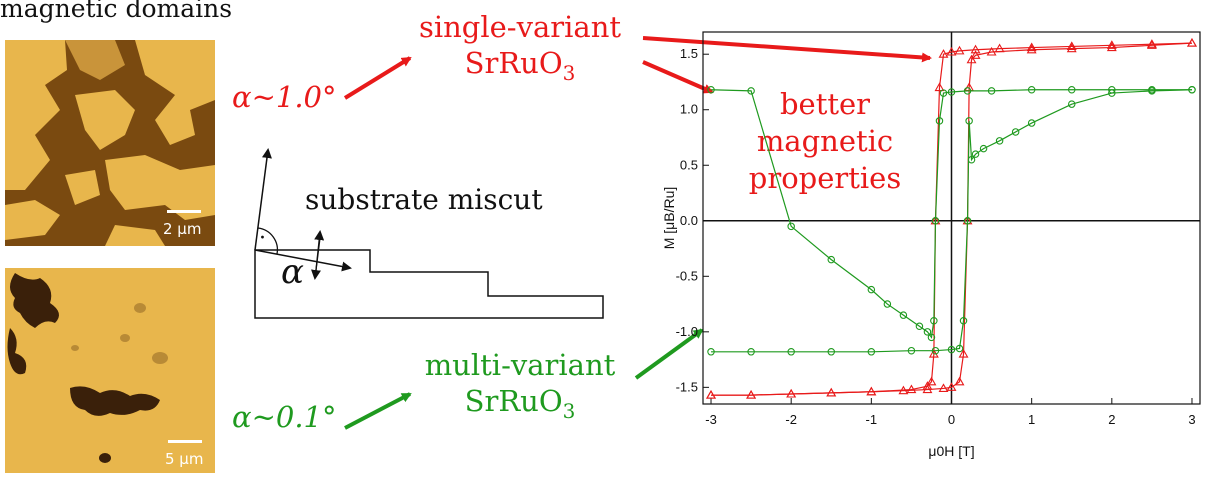 This screenshot has width=1208, height=488. What do you see at coordinates (268, 241) in the screenshot?
I see `right-angle-arc` at bounding box center [268, 241].